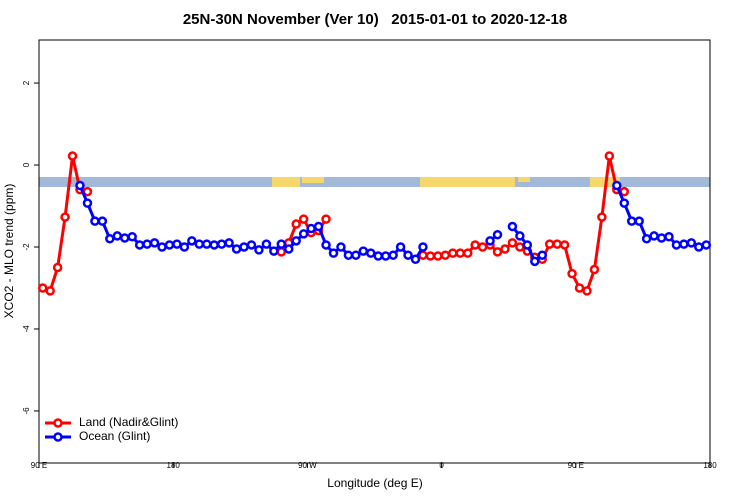 Image resolution: width=750 pixels, height=500 pixels. I want to click on legend-label: Ocean (Glint), so click(114, 436).